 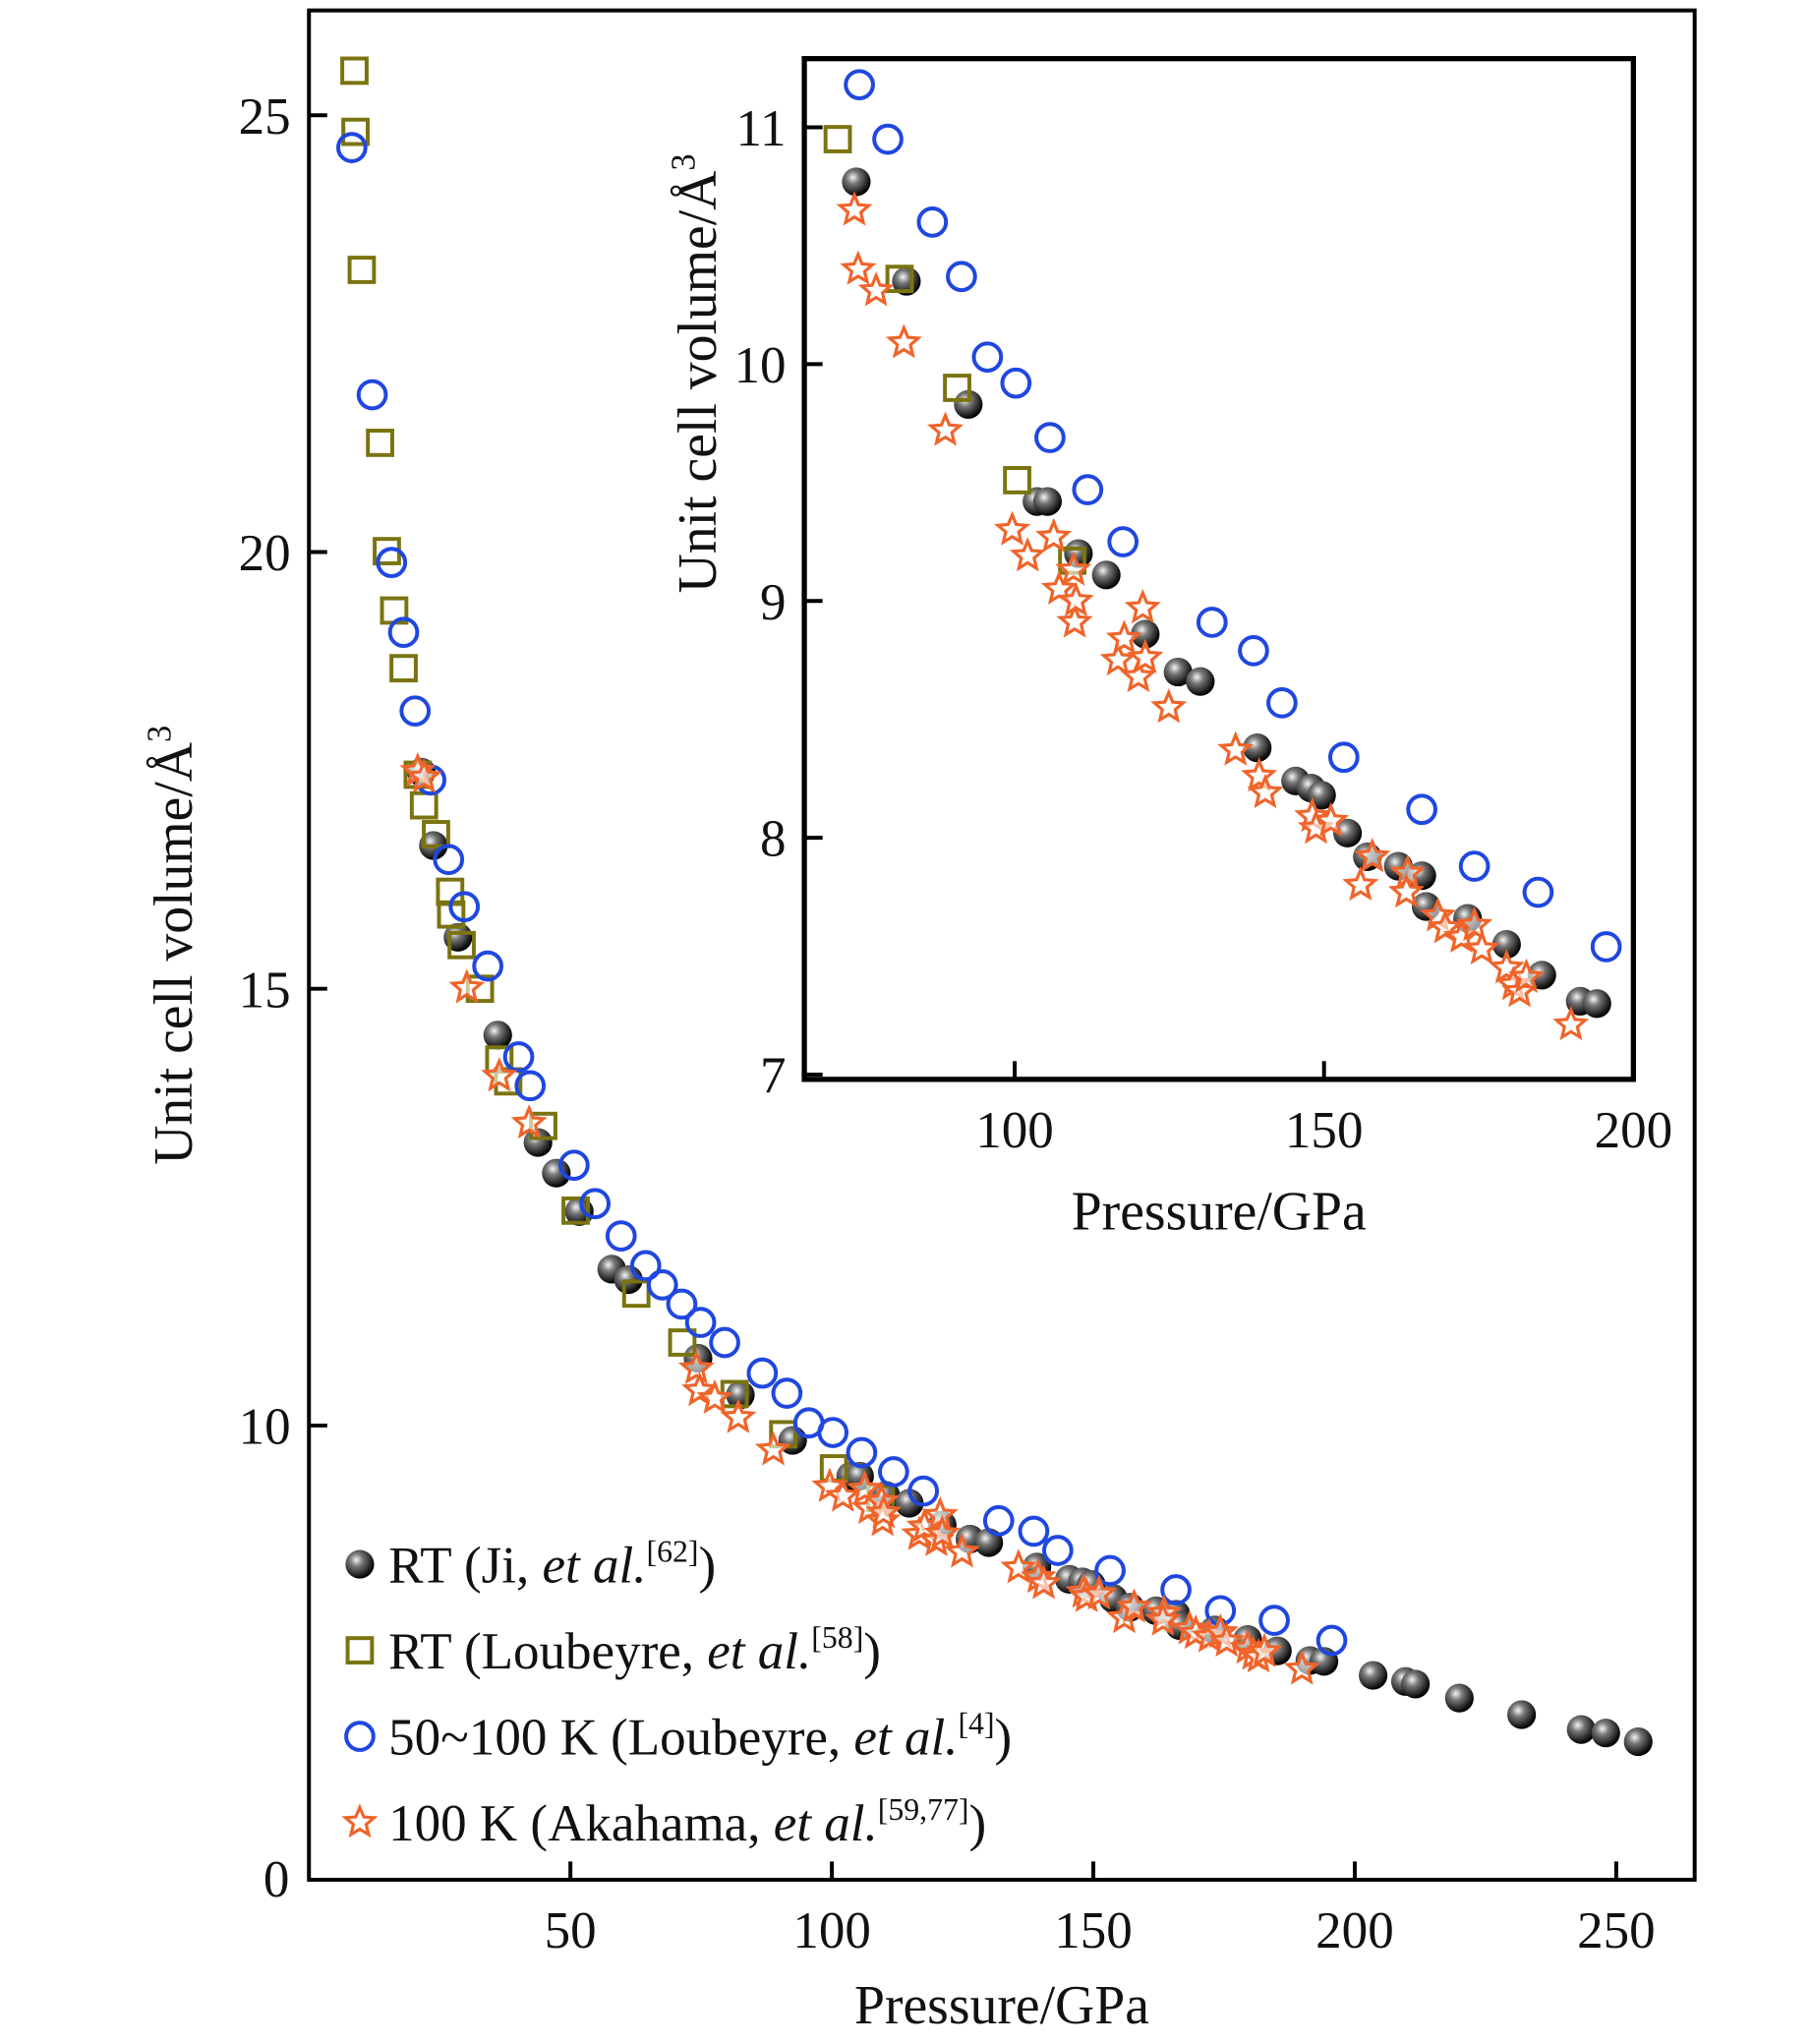 I want to click on main-y-tick-label: 20, so click(x=265, y=553).